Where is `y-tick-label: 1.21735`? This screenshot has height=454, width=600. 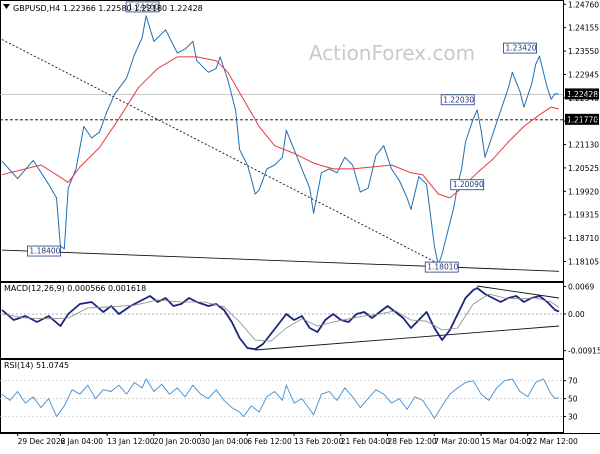
y-tick-label: 1.21735 is located at coordinates (583, 121).